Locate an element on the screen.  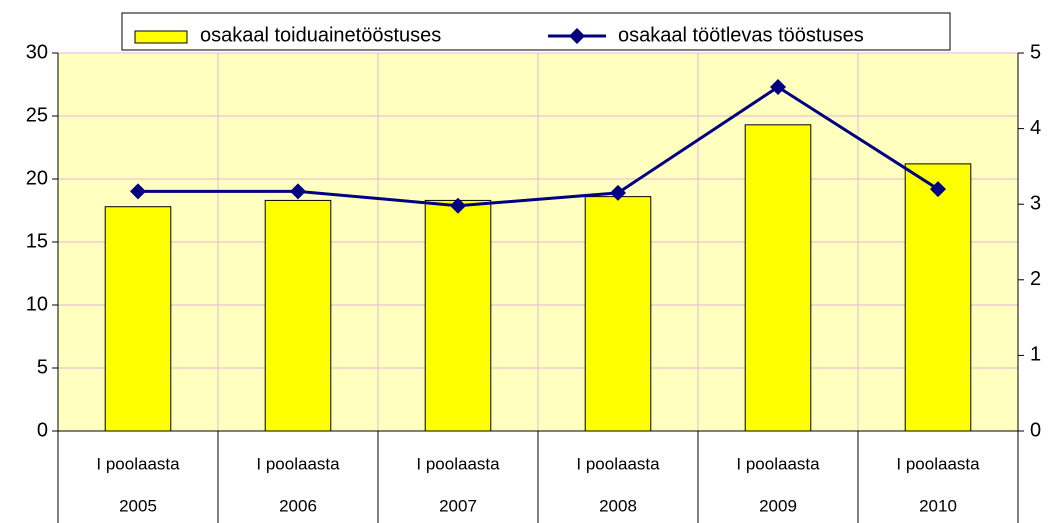
y-tick-label: 30 is located at coordinates (37, 52).